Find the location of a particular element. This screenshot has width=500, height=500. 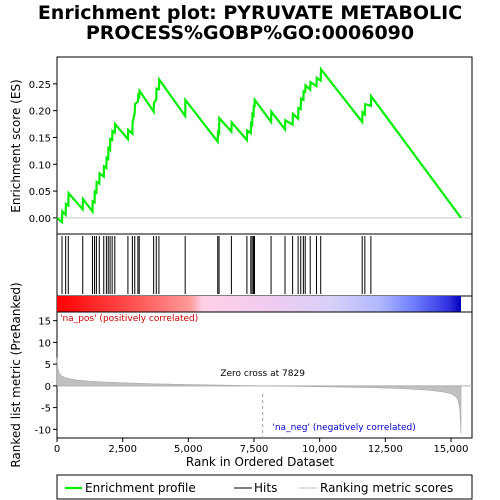

zero-cross-label: Zero cross at 7829 is located at coordinates (262, 374).